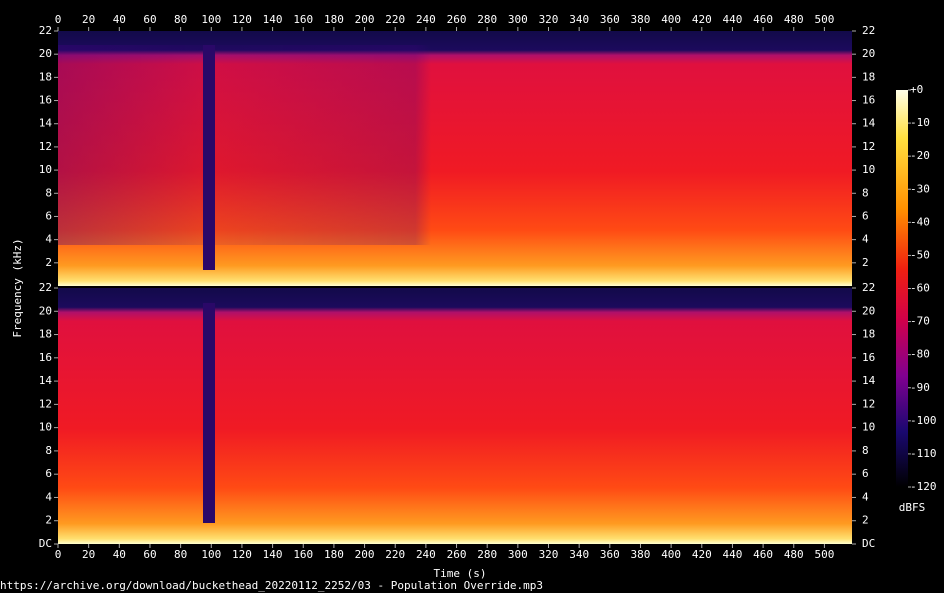  I want to click on colorbar-label: dBFS, so click(912, 507).